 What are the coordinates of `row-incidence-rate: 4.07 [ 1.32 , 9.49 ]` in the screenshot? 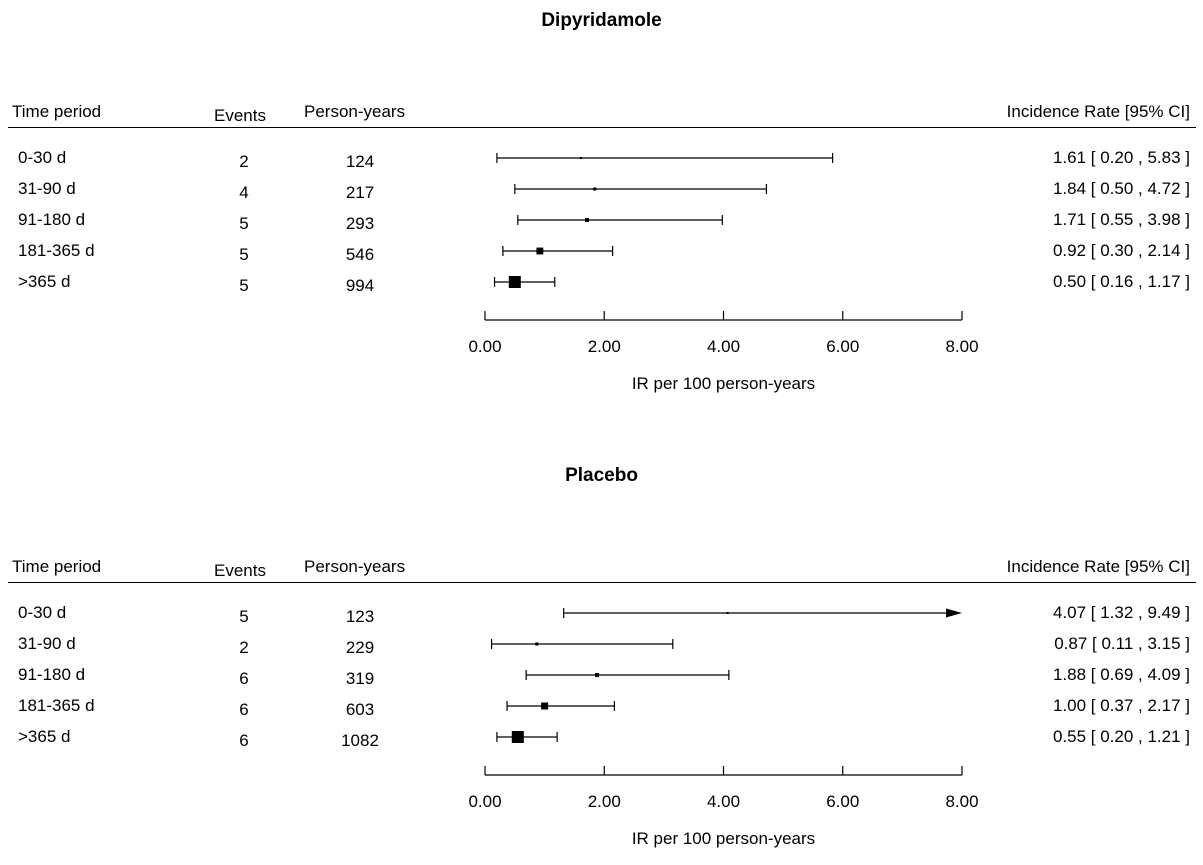 It's located at (1121, 612).